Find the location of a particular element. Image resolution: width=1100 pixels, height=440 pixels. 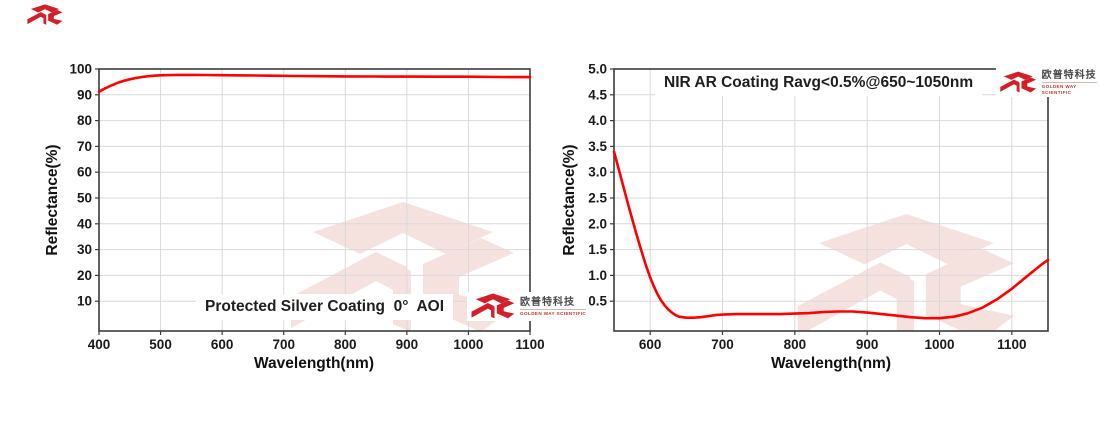

y-tick-label: 3.5 is located at coordinates (597, 146).